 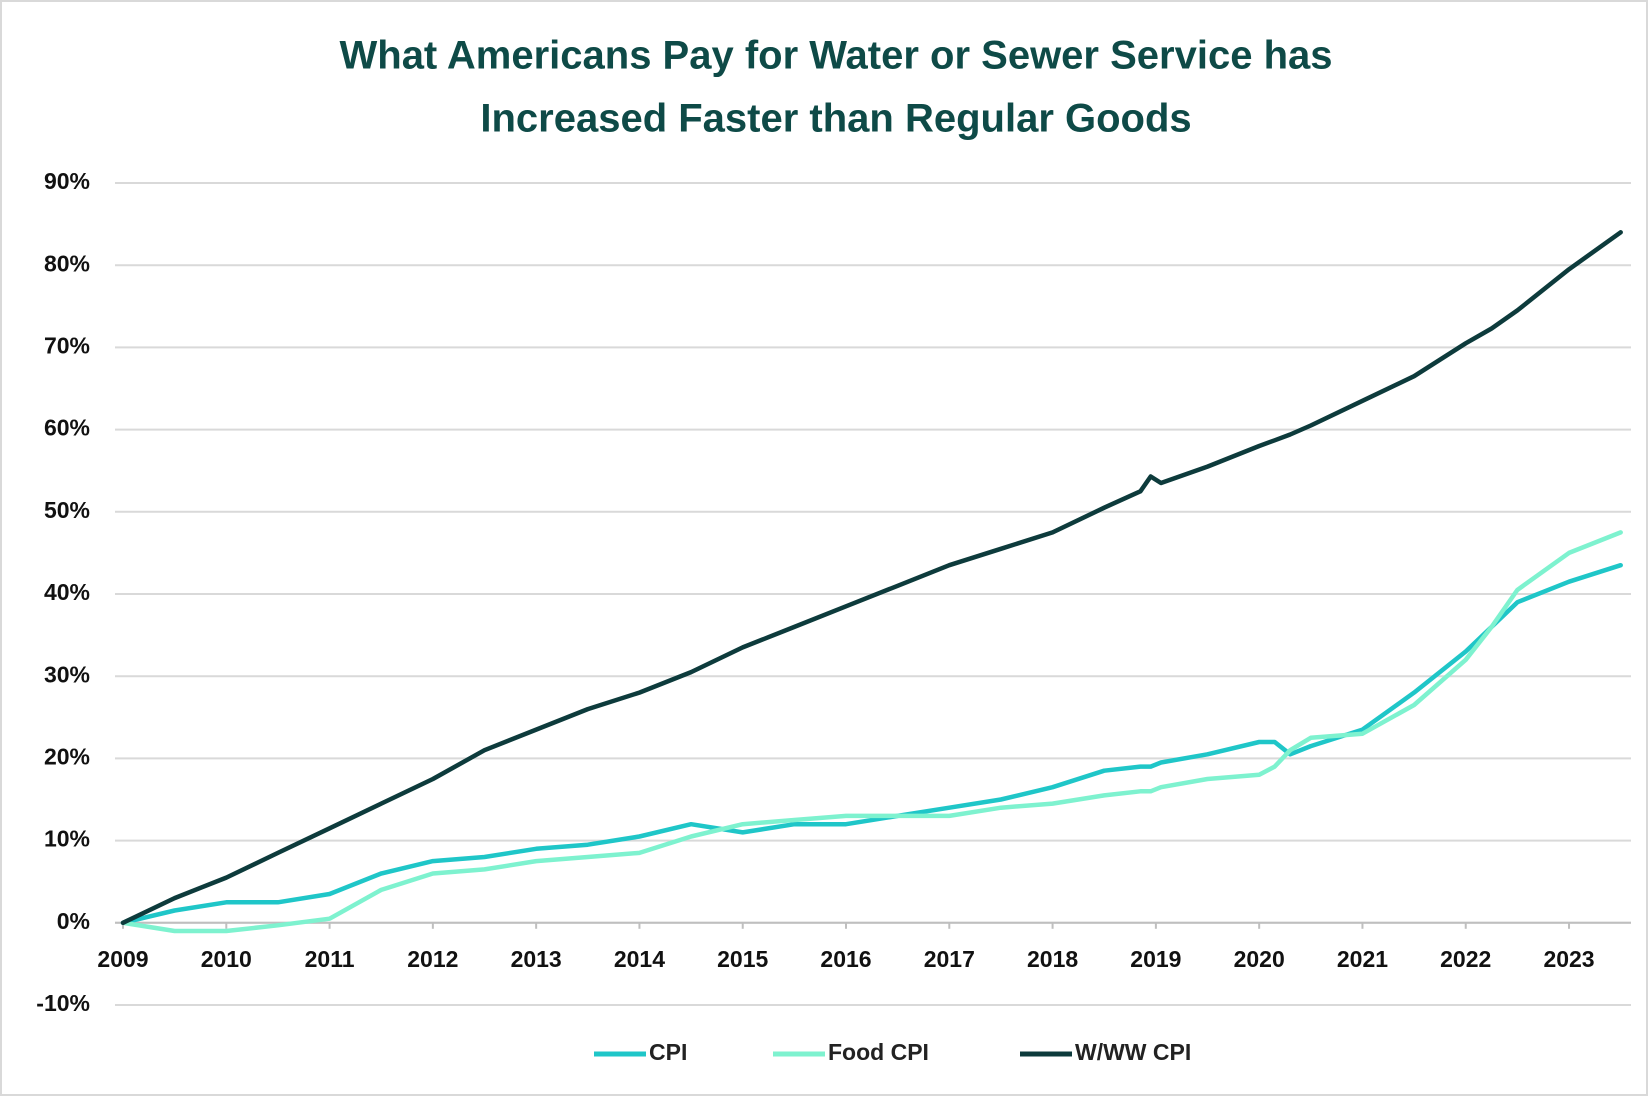 What do you see at coordinates (1052, 959) in the screenshot?
I see `x-tick-label: 2018` at bounding box center [1052, 959].